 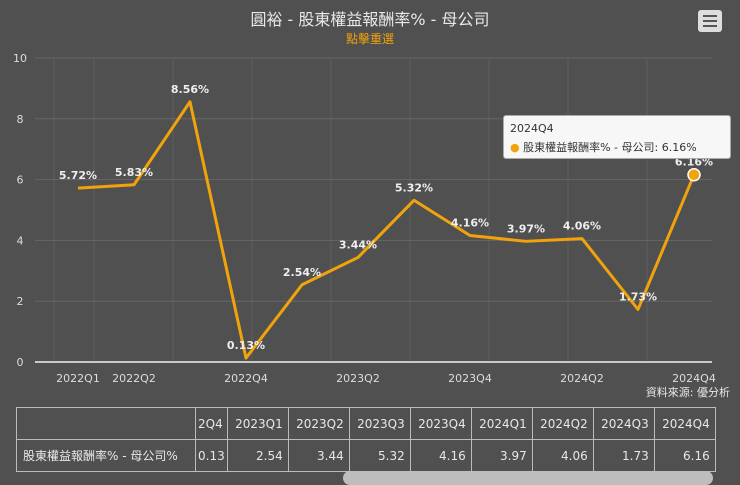 I want to click on x-tick-label: 2024Q2, so click(x=582, y=378).